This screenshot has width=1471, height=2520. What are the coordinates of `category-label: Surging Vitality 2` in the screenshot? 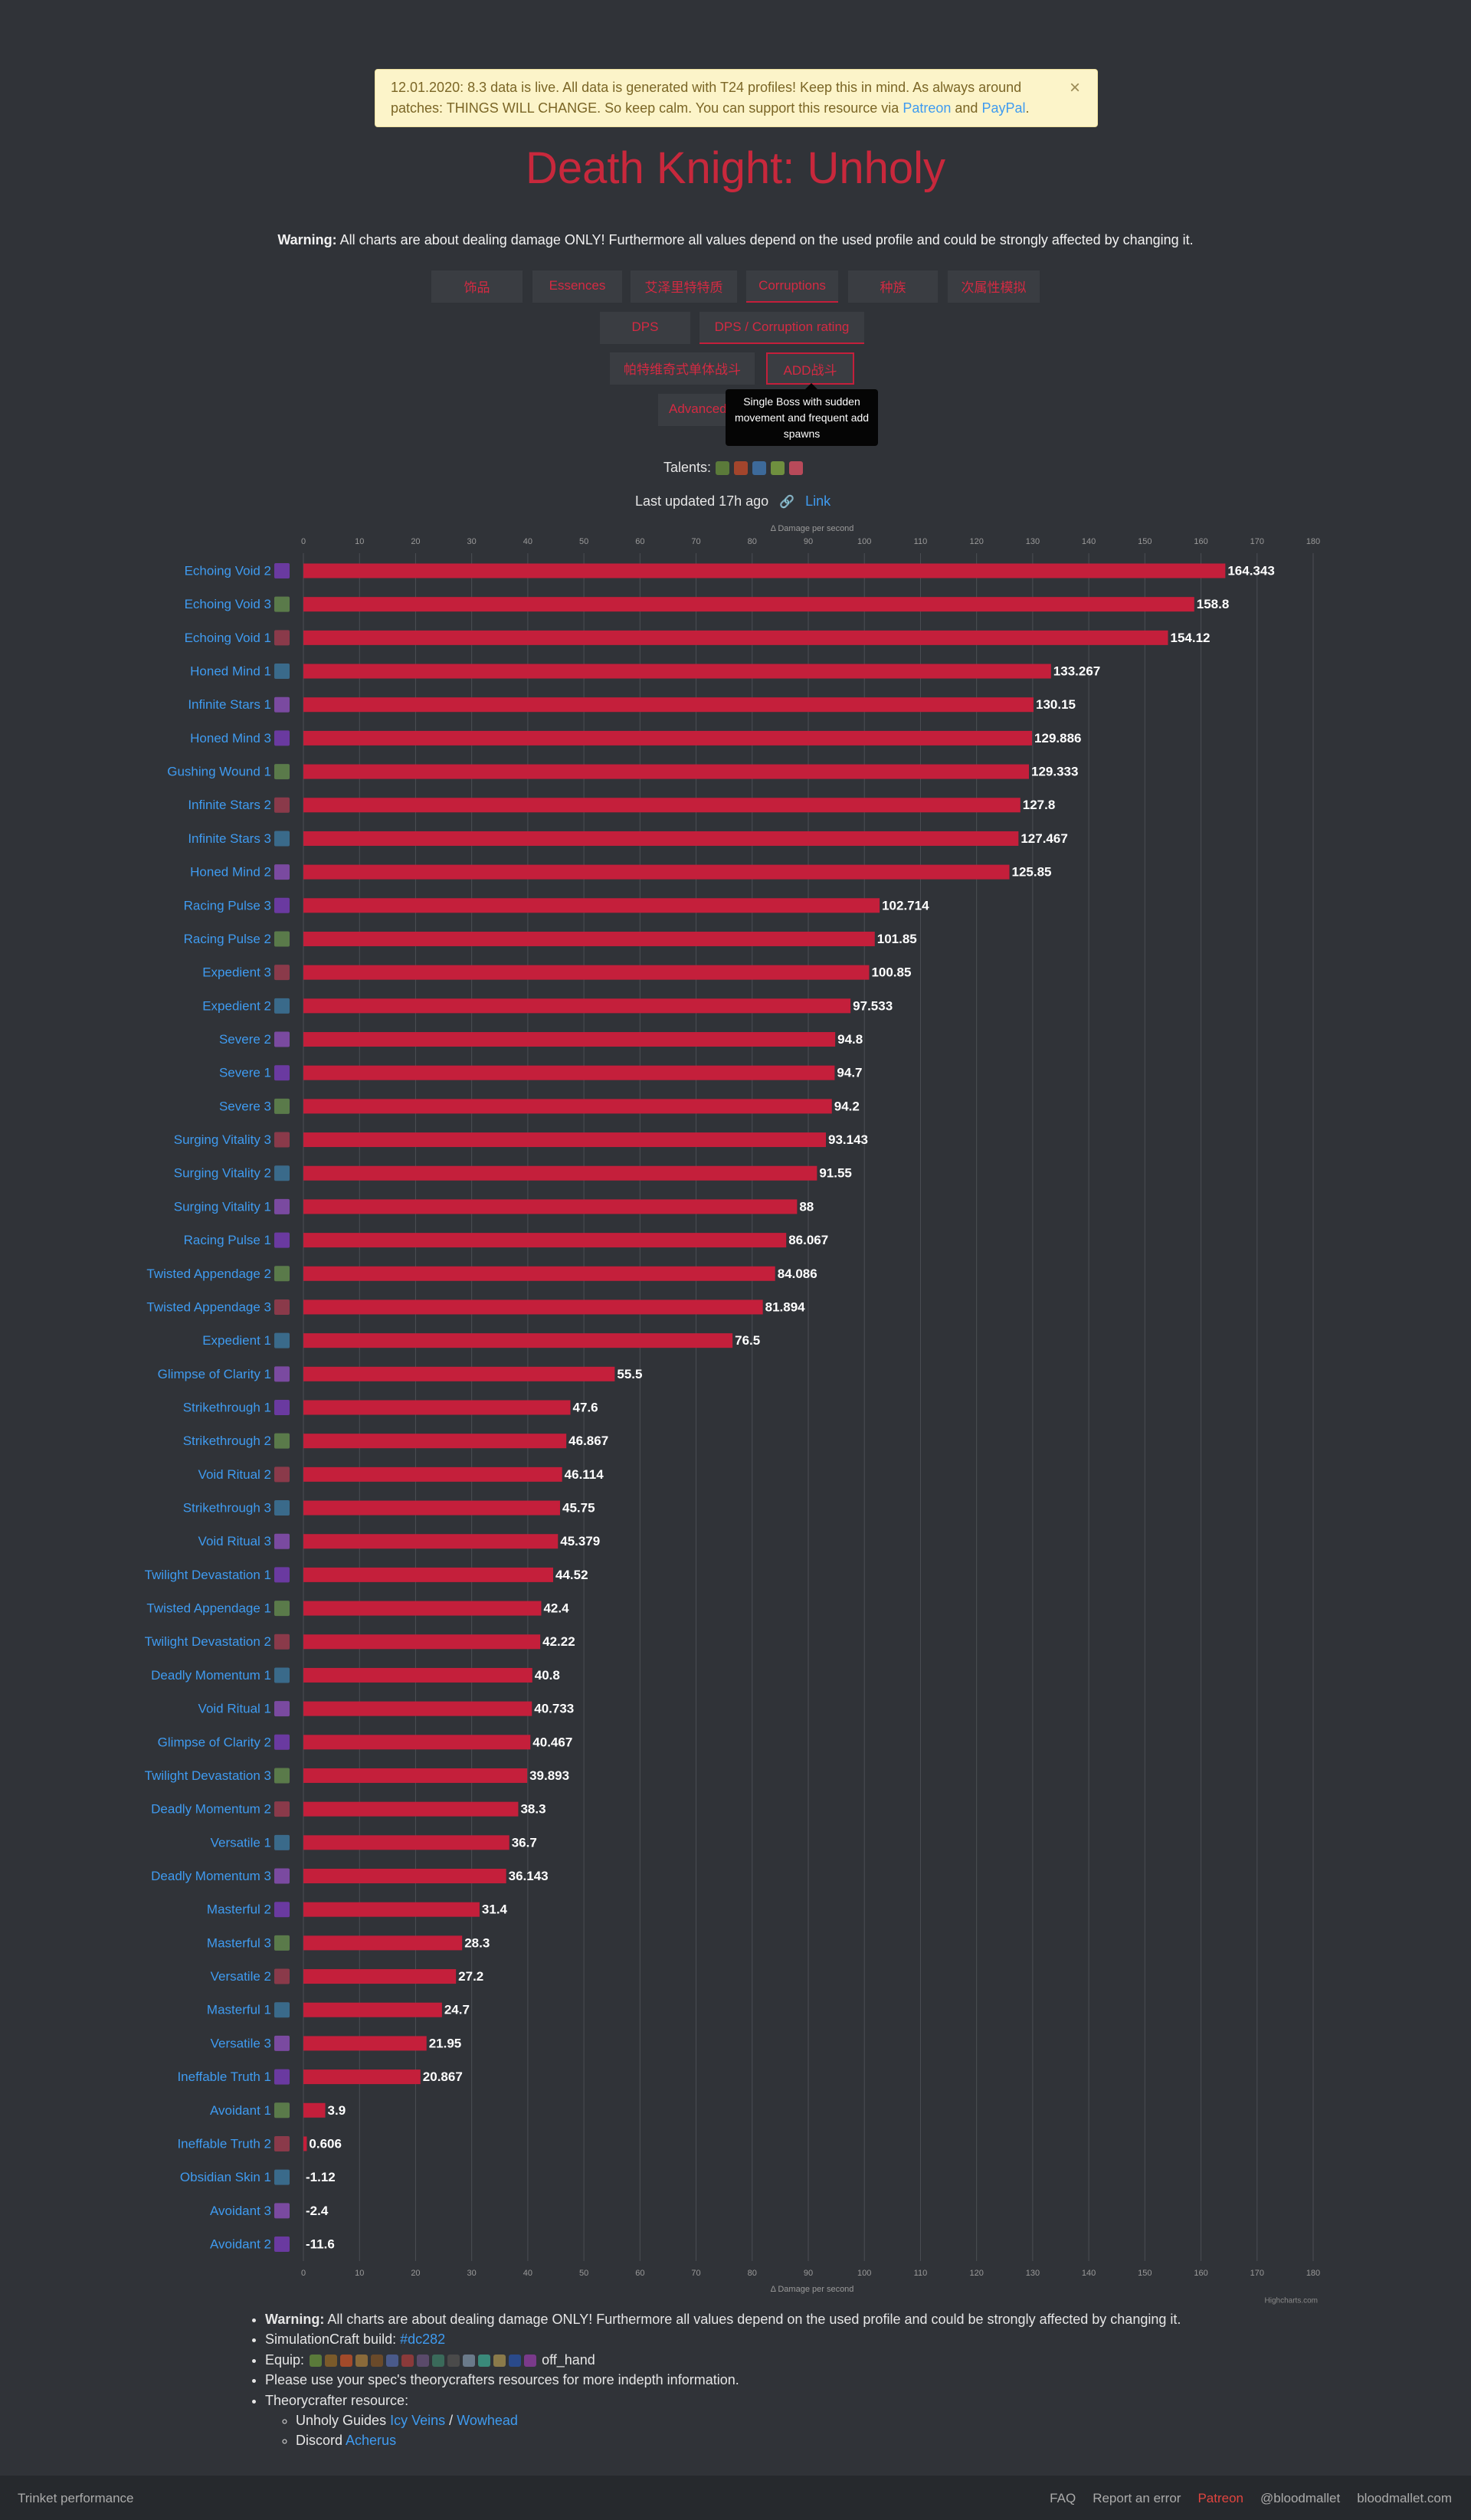 It's located at (222, 1174).